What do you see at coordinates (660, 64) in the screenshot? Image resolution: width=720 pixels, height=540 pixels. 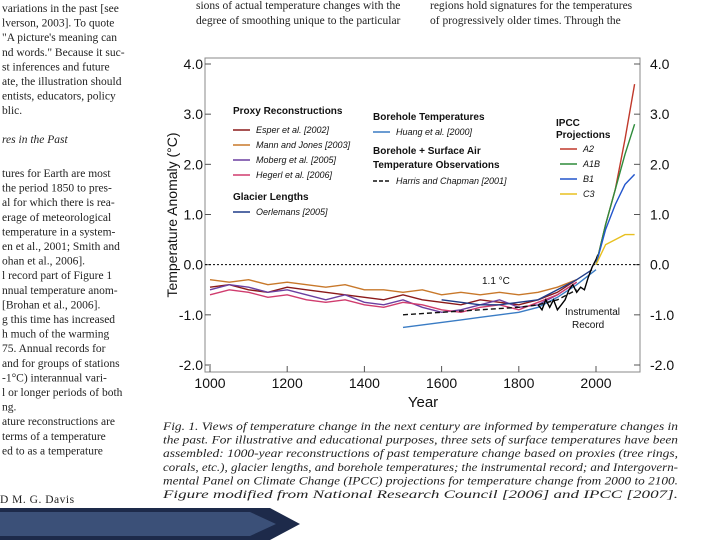 I see `y2-tick-label: 4.0` at bounding box center [660, 64].